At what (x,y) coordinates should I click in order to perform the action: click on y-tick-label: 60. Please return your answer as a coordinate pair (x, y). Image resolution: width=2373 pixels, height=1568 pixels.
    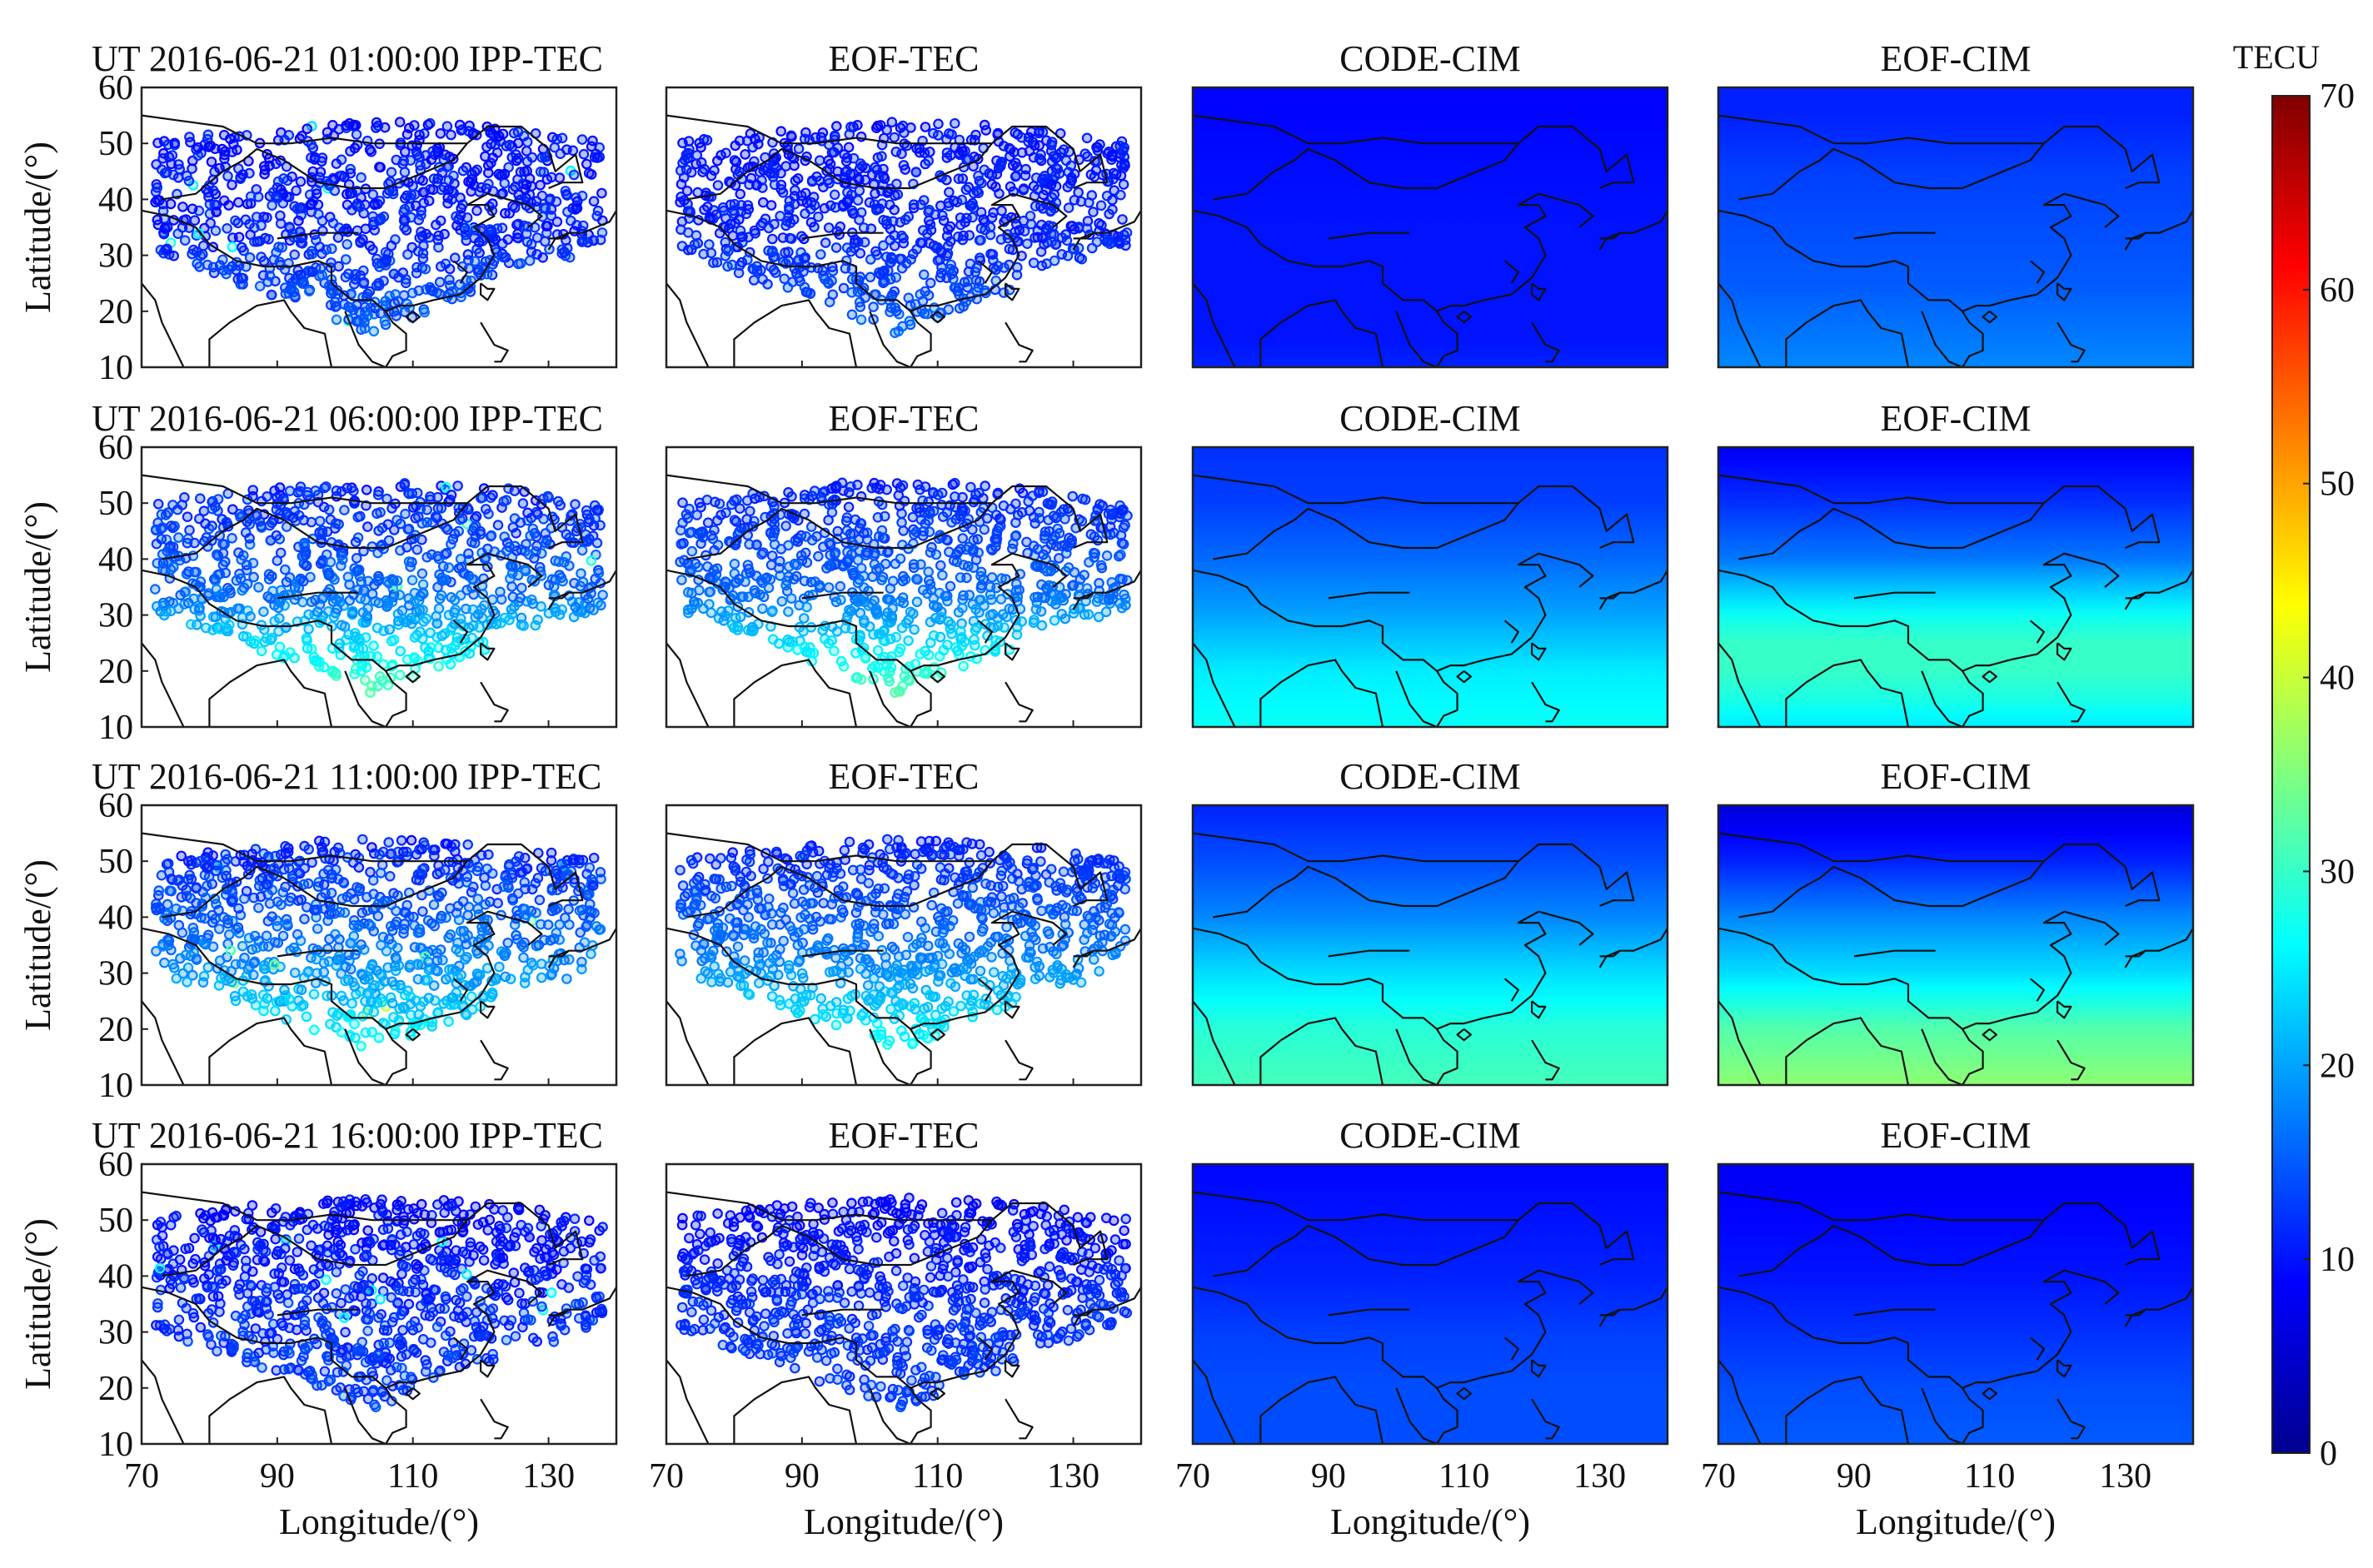
    Looking at the image, I should click on (115, 88).